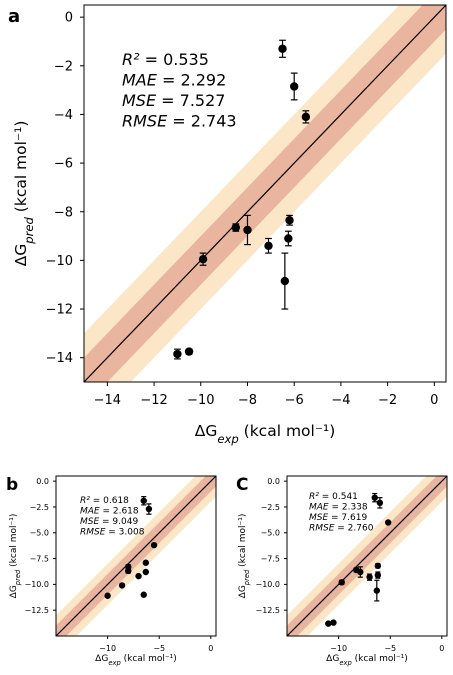 This screenshot has width=453, height=675. Describe the element at coordinates (69, 18) in the screenshot. I see `y-tick-label: 0` at that location.